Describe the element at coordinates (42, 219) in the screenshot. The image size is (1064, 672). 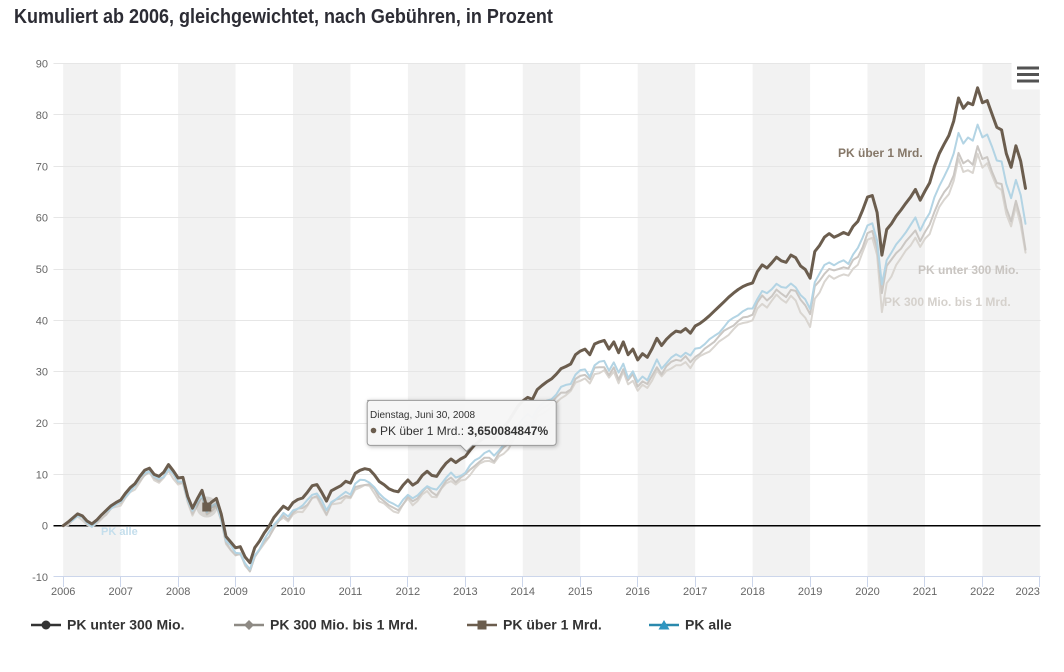
I see `svg-text: 60` at that location.